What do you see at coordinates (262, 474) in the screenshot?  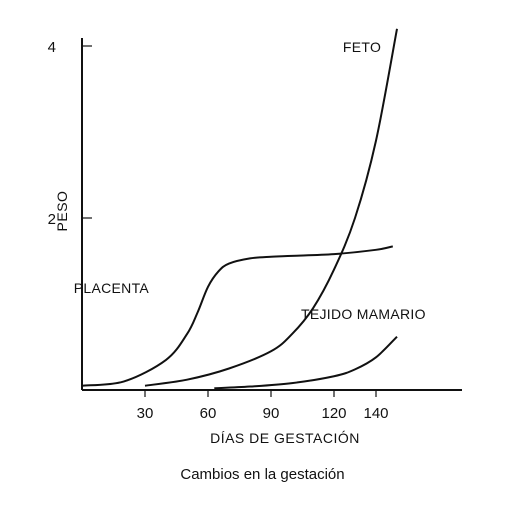 I see `chart-caption: Cambios en la gestación` at bounding box center [262, 474].